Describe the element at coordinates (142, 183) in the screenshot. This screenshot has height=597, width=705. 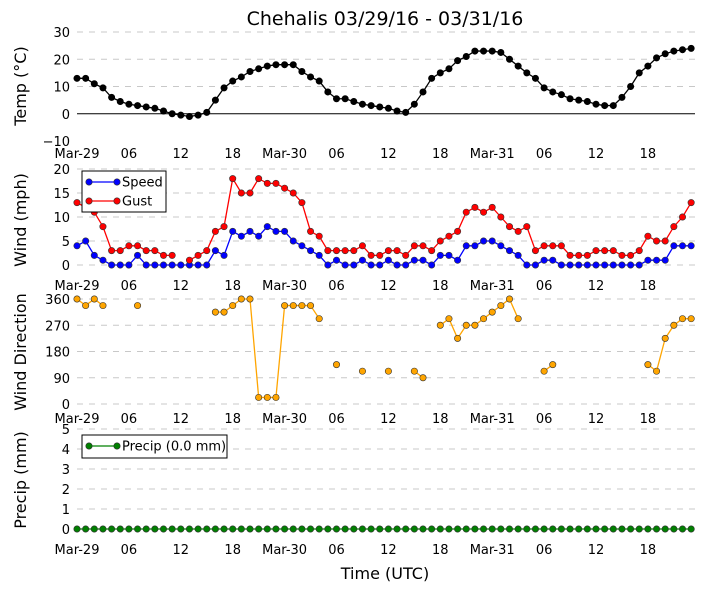
I see `legend-label: Speed` at that location.